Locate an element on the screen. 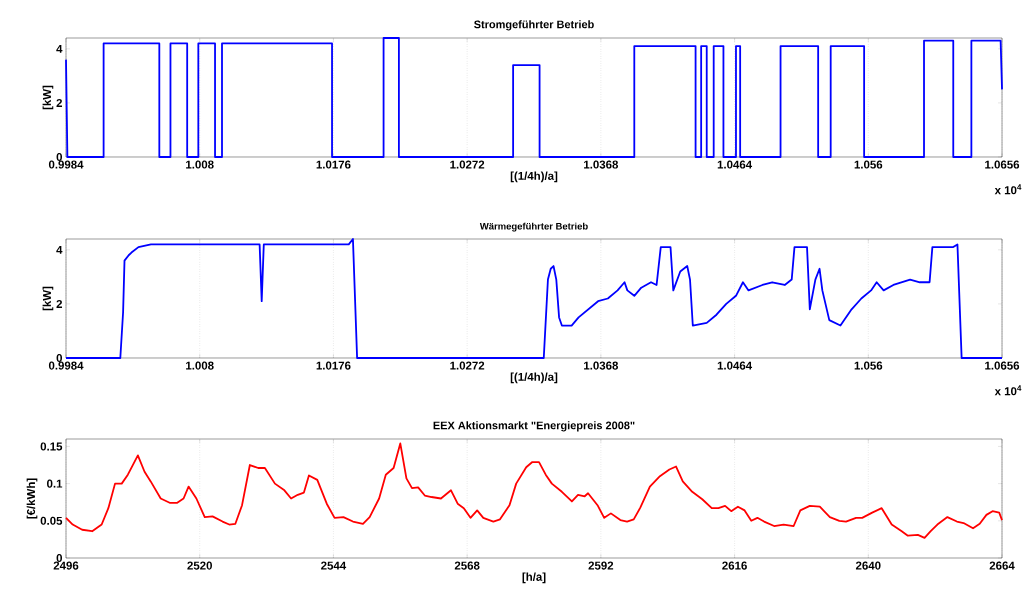 This screenshot has height=599, width=1030. line-series is located at coordinates (534, 490).